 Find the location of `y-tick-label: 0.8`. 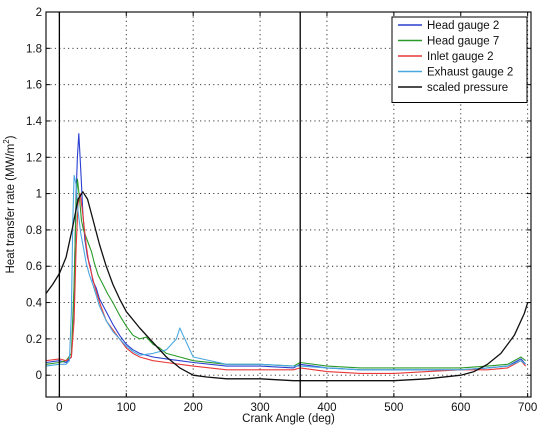

y-tick-label: 0.8 is located at coordinates (34, 231).